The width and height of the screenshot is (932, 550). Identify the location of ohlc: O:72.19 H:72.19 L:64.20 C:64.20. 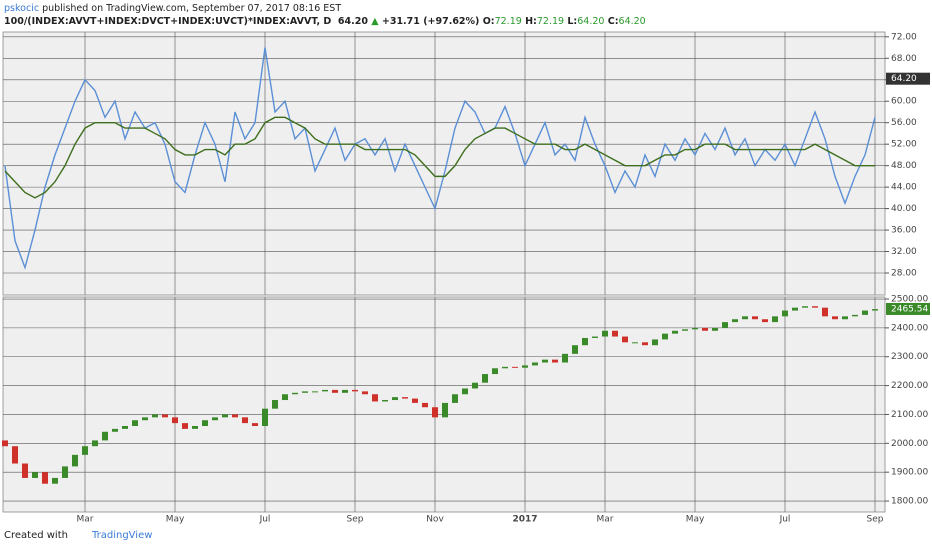
(564, 21).